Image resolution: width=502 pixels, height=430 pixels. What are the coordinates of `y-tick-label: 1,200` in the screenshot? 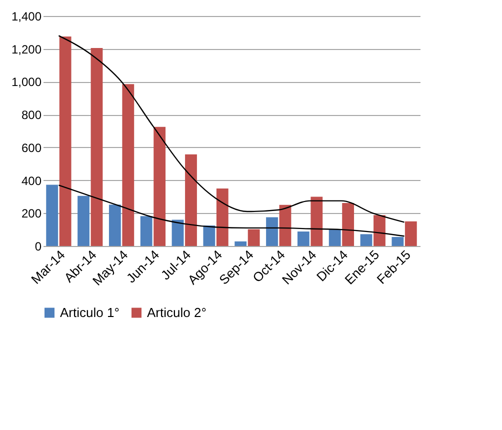 It's located at (26, 49).